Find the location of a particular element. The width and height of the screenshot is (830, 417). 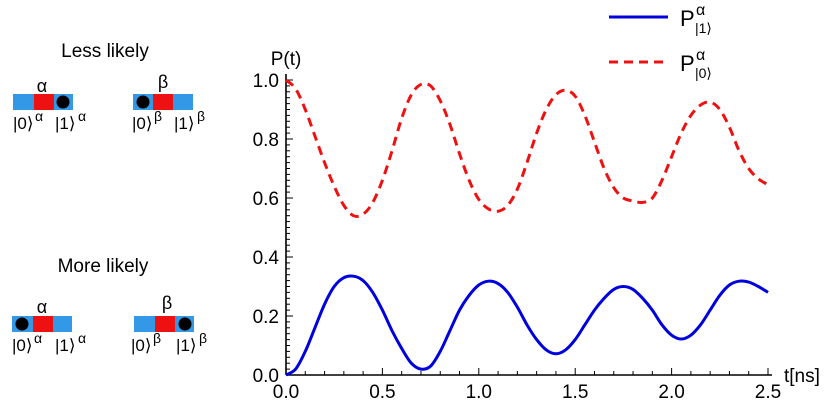

x-tick-label: 0.5 is located at coordinates (382, 392).